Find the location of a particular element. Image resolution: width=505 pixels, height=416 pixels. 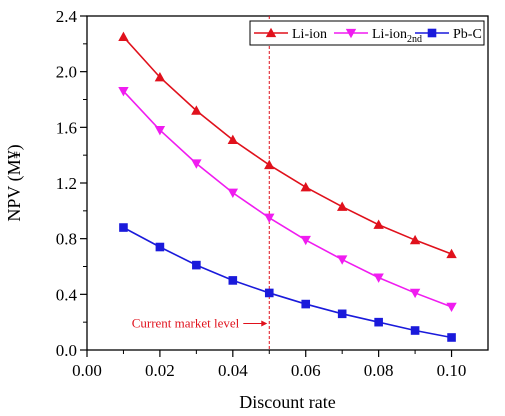

legend-label: Li-ion is located at coordinates (309, 34).